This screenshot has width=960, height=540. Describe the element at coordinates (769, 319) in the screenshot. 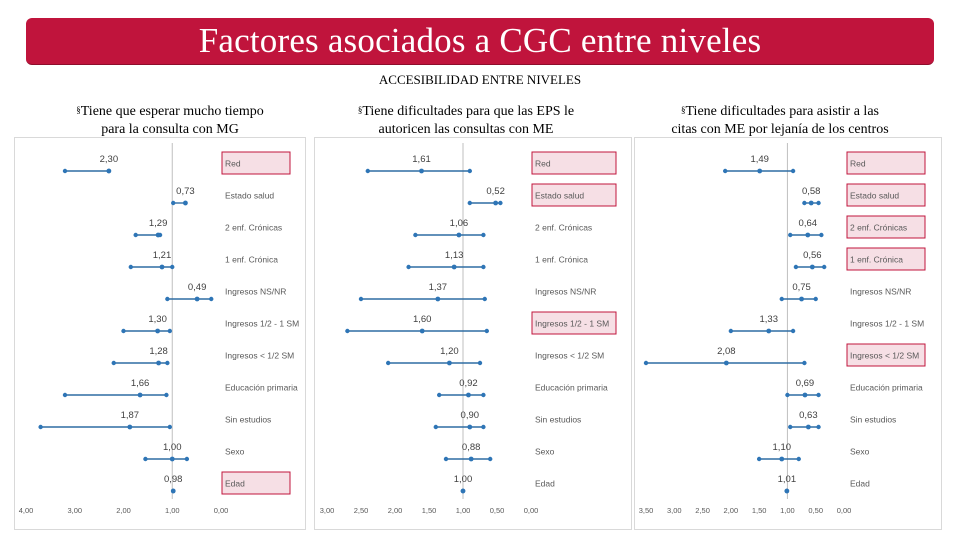

I see `value-label: 1,33` at that location.